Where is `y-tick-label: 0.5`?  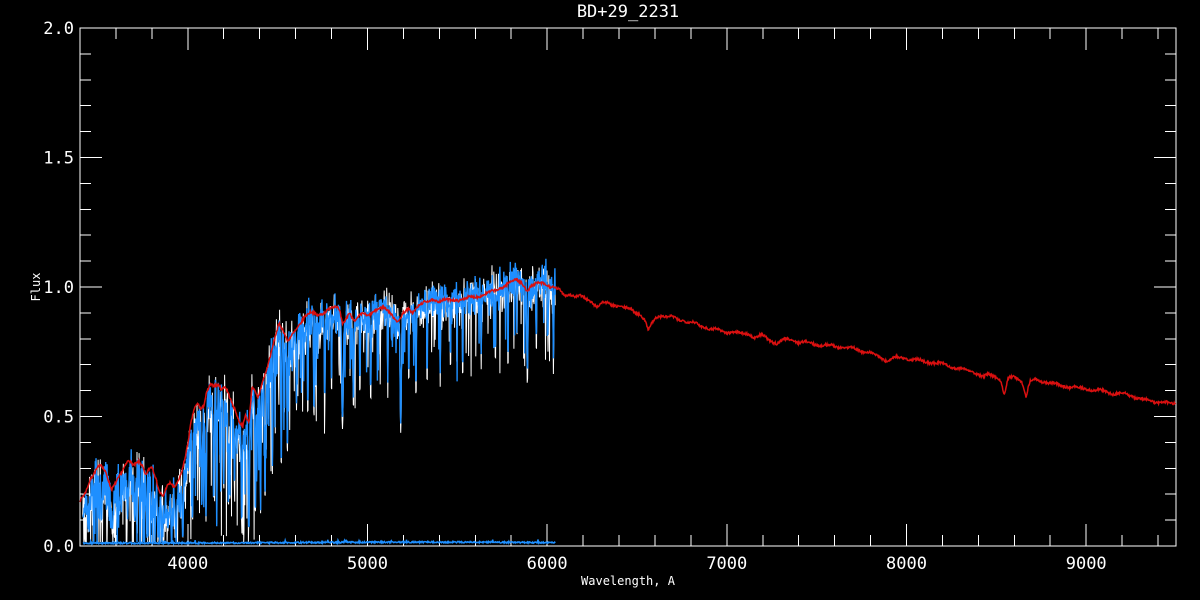
y-tick-label: 0.5 is located at coordinates (58, 418).